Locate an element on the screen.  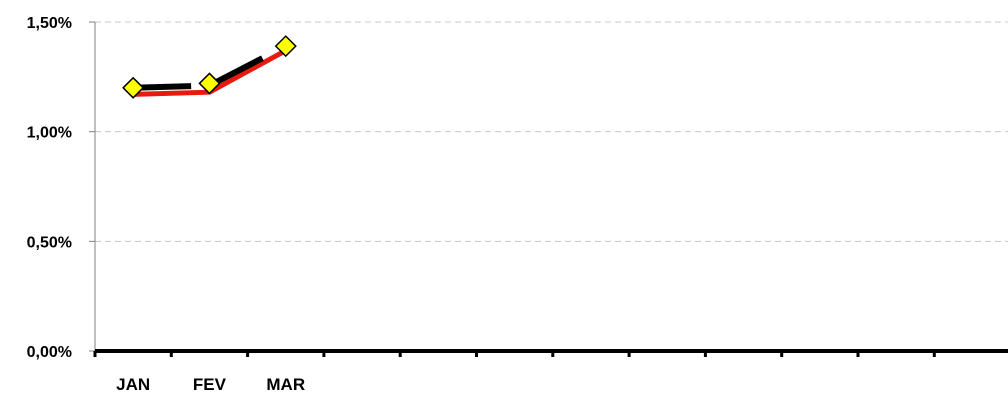
y-tick-labels: 0,00% 0,50% 1,00% 1,50% is located at coordinates (49, 188).